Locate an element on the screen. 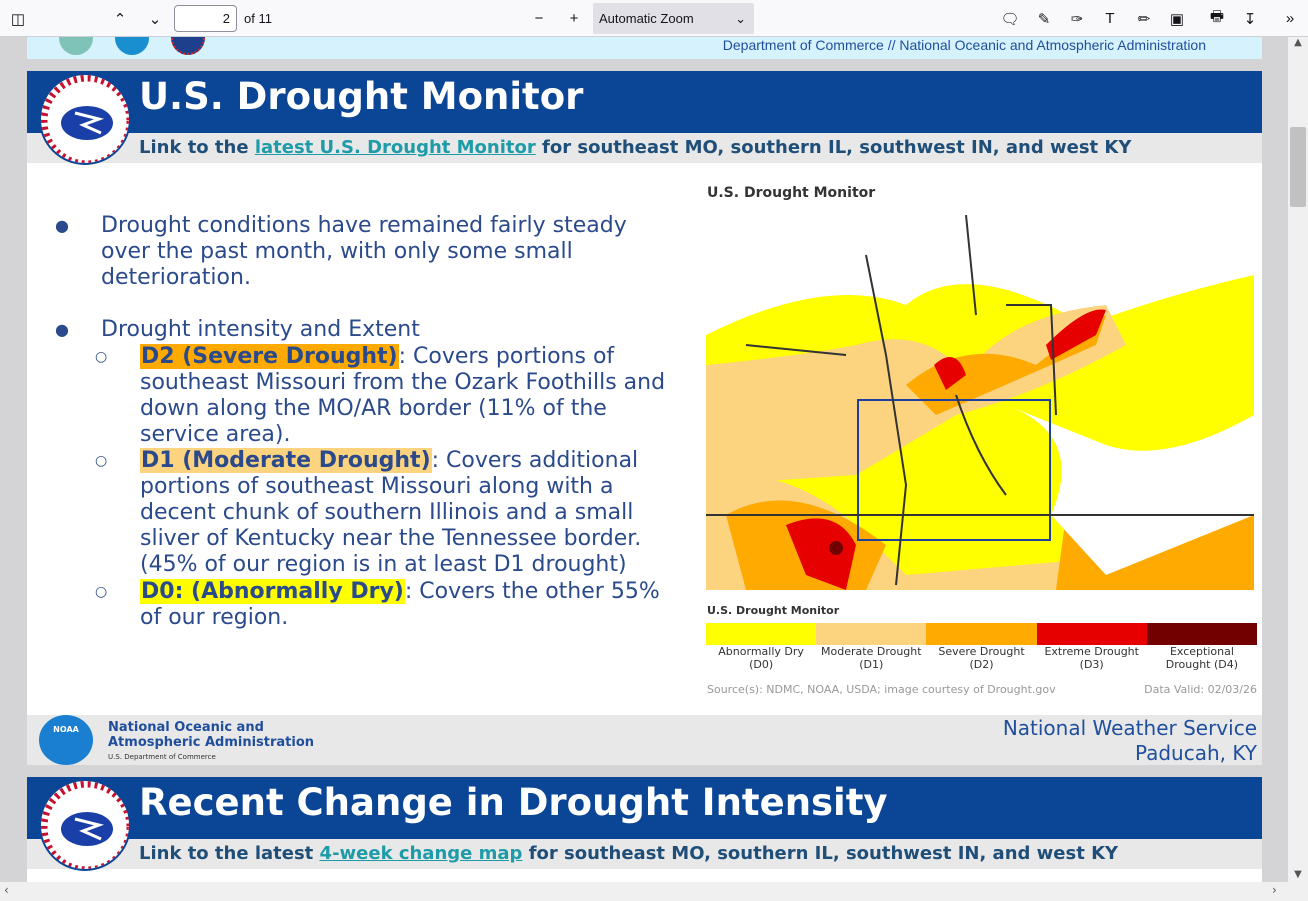  legend-title: U.S. Drought Monitor is located at coordinates (773, 610).